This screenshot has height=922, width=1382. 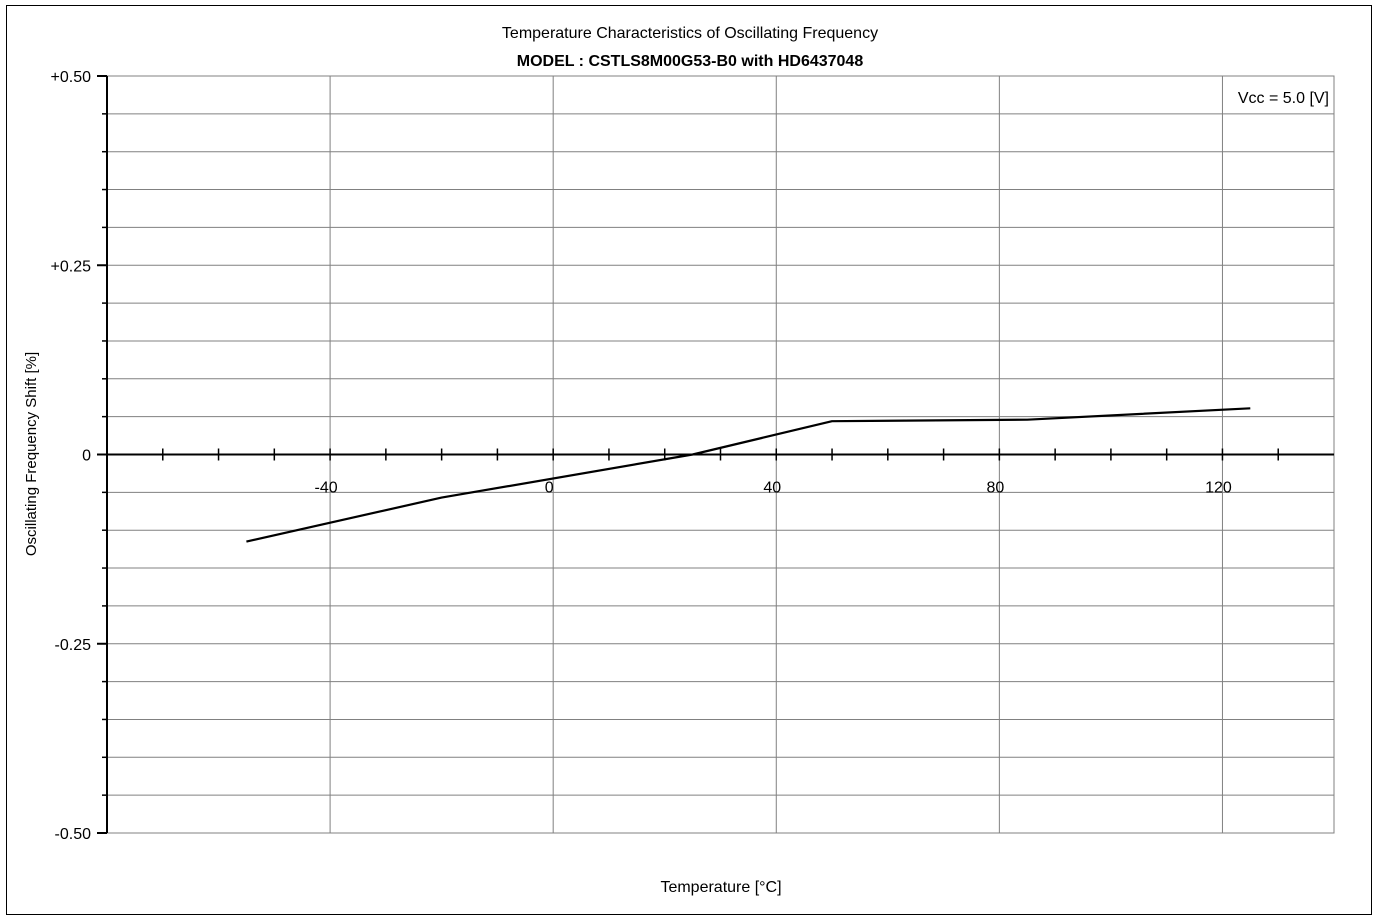 I want to click on y-tick-label: -0.50, so click(x=73, y=834).